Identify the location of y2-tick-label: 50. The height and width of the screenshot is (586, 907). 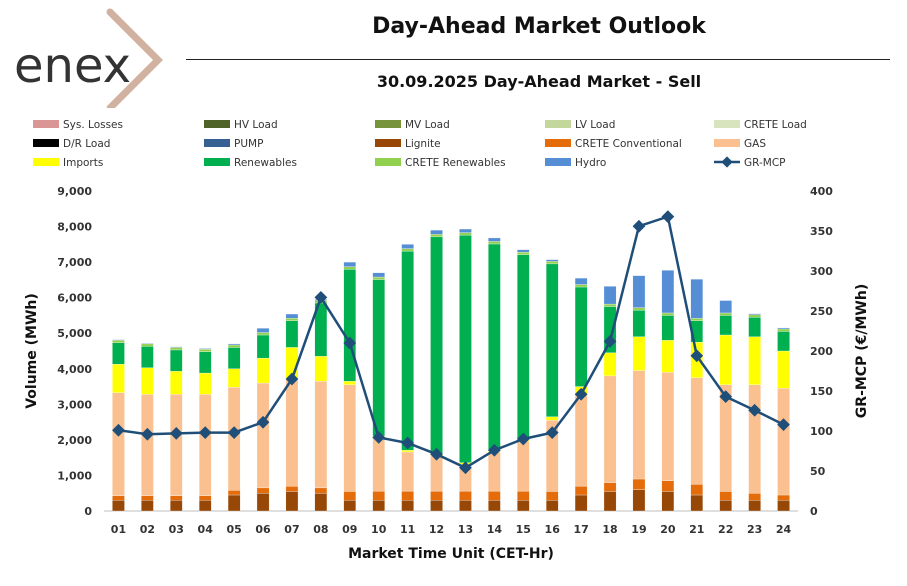
(818, 471).